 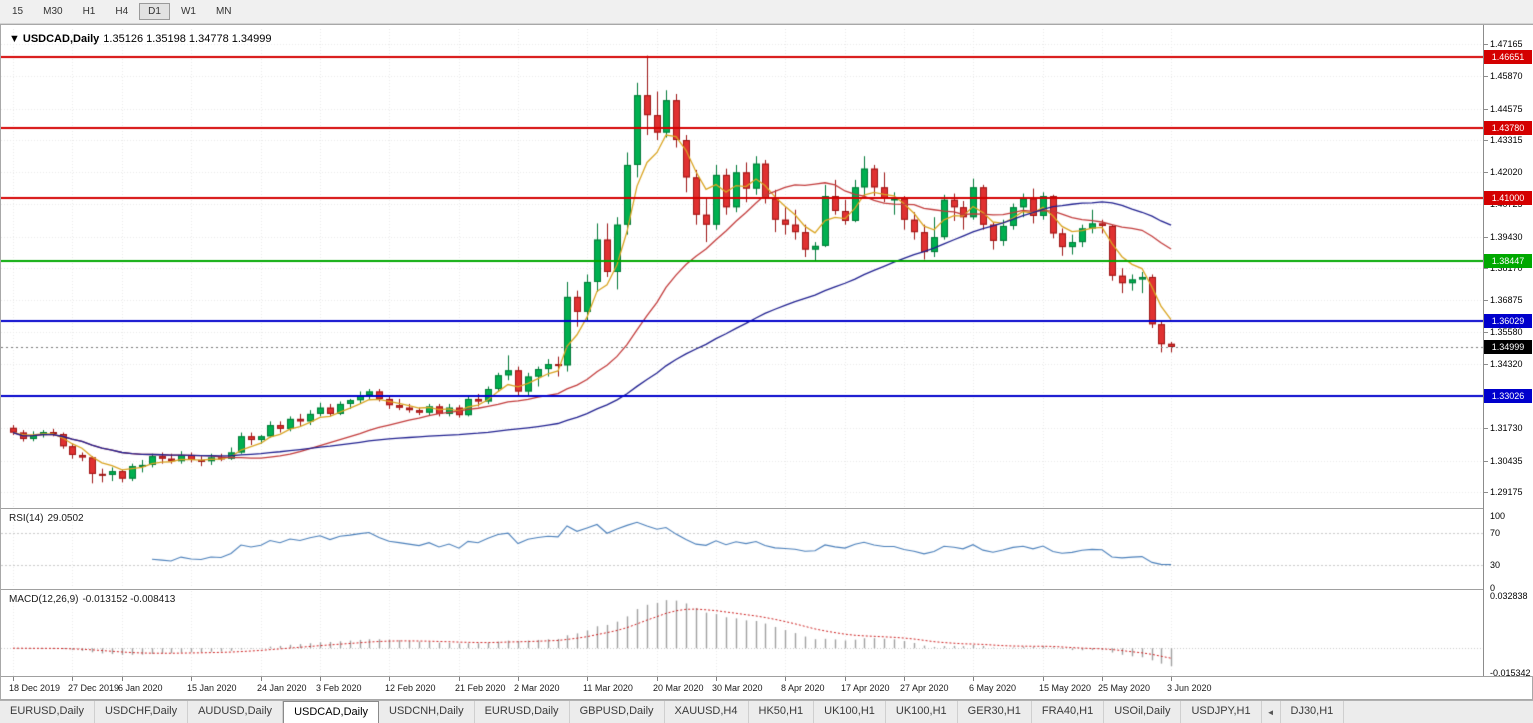 What do you see at coordinates (65, 518) in the screenshot?
I see `rsi-value: 29.0502` at bounding box center [65, 518].